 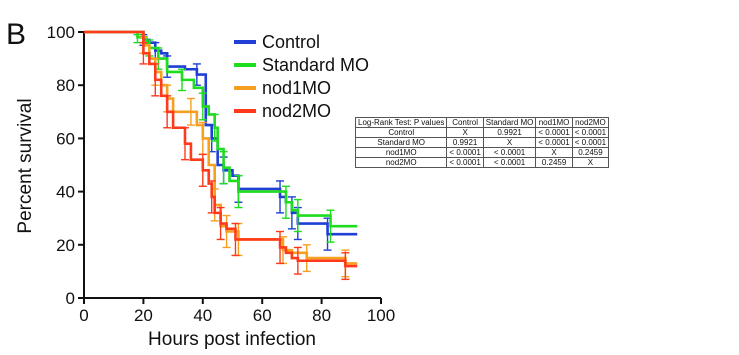 What do you see at coordinates (401, 142) in the screenshot?
I see `pvalue-row-label: Standard MO` at bounding box center [401, 142].